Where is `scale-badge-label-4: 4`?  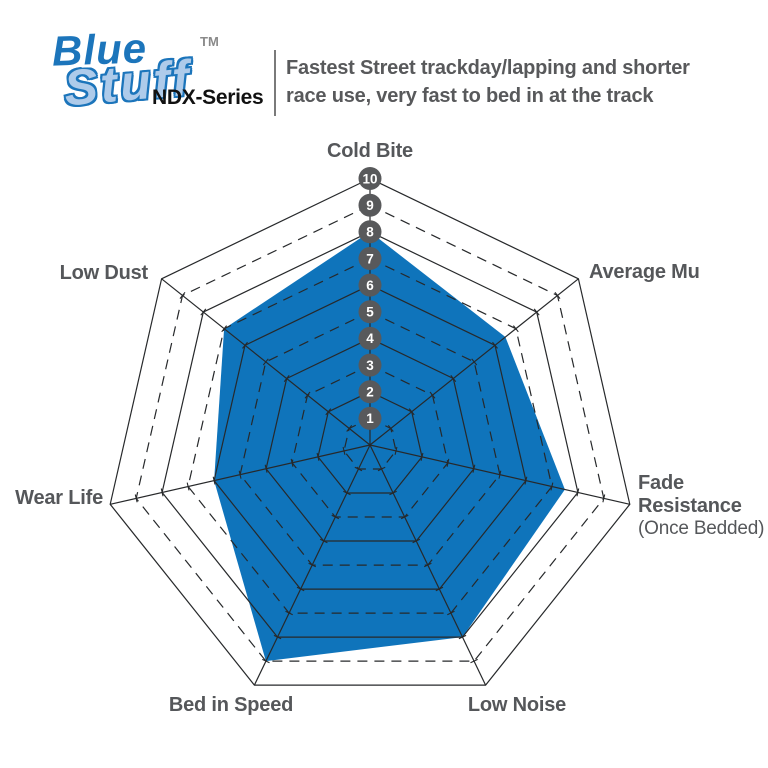
scale-badge-label-4: 4 is located at coordinates (370, 338).